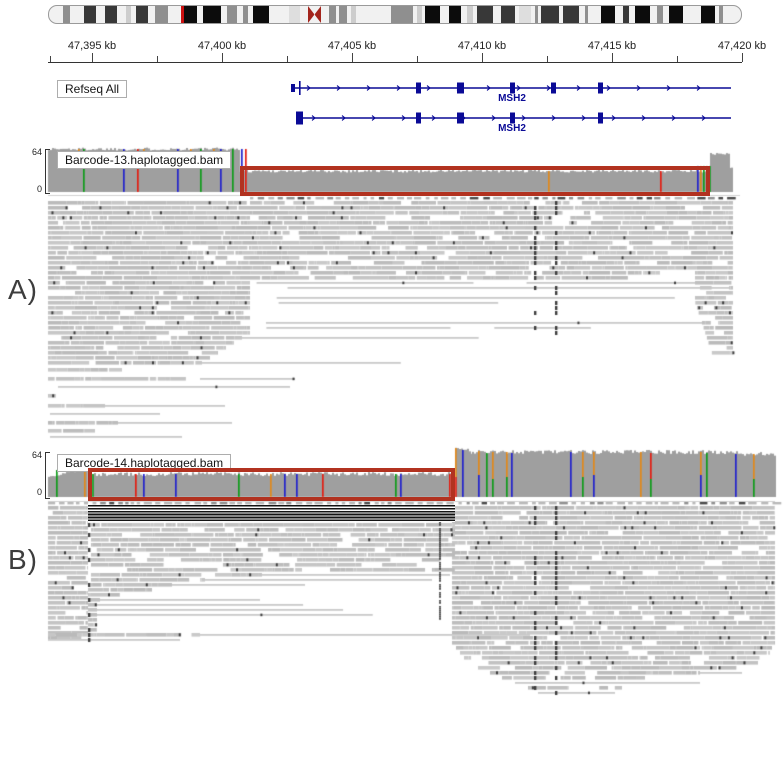 This screenshot has width=783, height=781. Describe the element at coordinates (612, 46) in the screenshot. I see `ruler-label: 47,415 kb` at that location.